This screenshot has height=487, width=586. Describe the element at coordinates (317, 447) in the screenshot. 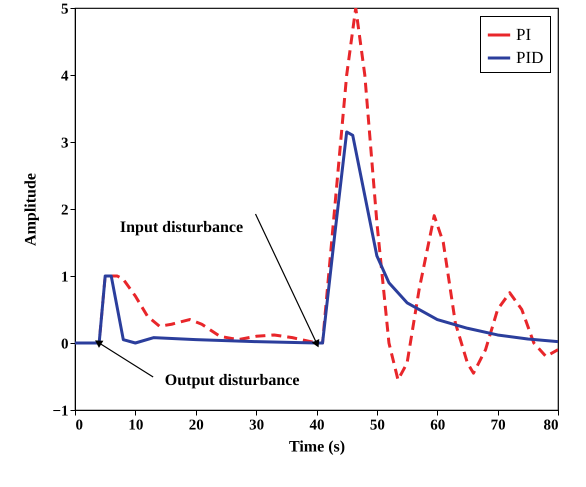

I see `x-axis-title: Time (s)` at that location.